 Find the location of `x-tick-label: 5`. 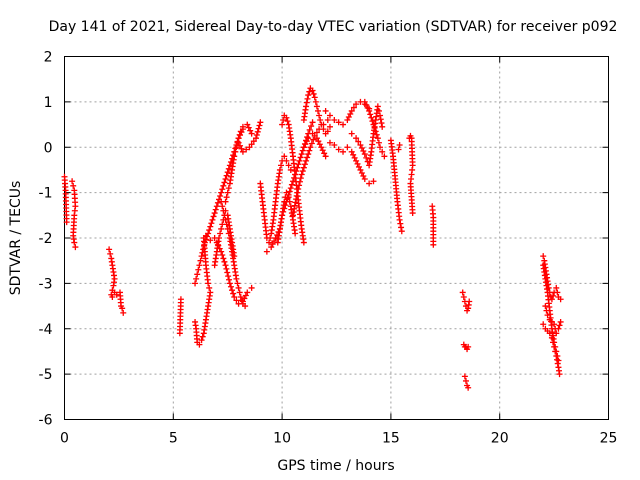

x-tick-label: 5 is located at coordinates (173, 439).